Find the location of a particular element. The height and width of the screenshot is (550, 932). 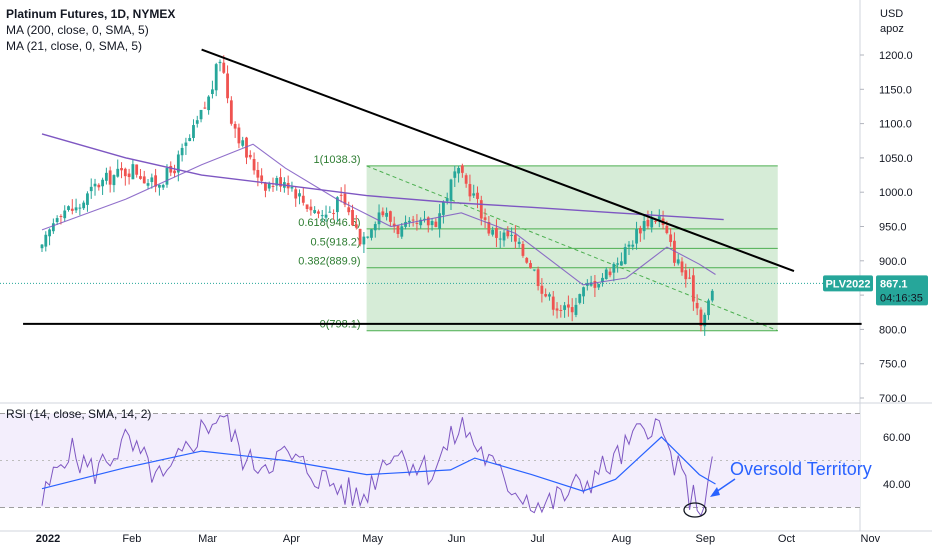

price-tick-label: 800.0 is located at coordinates (893, 330).